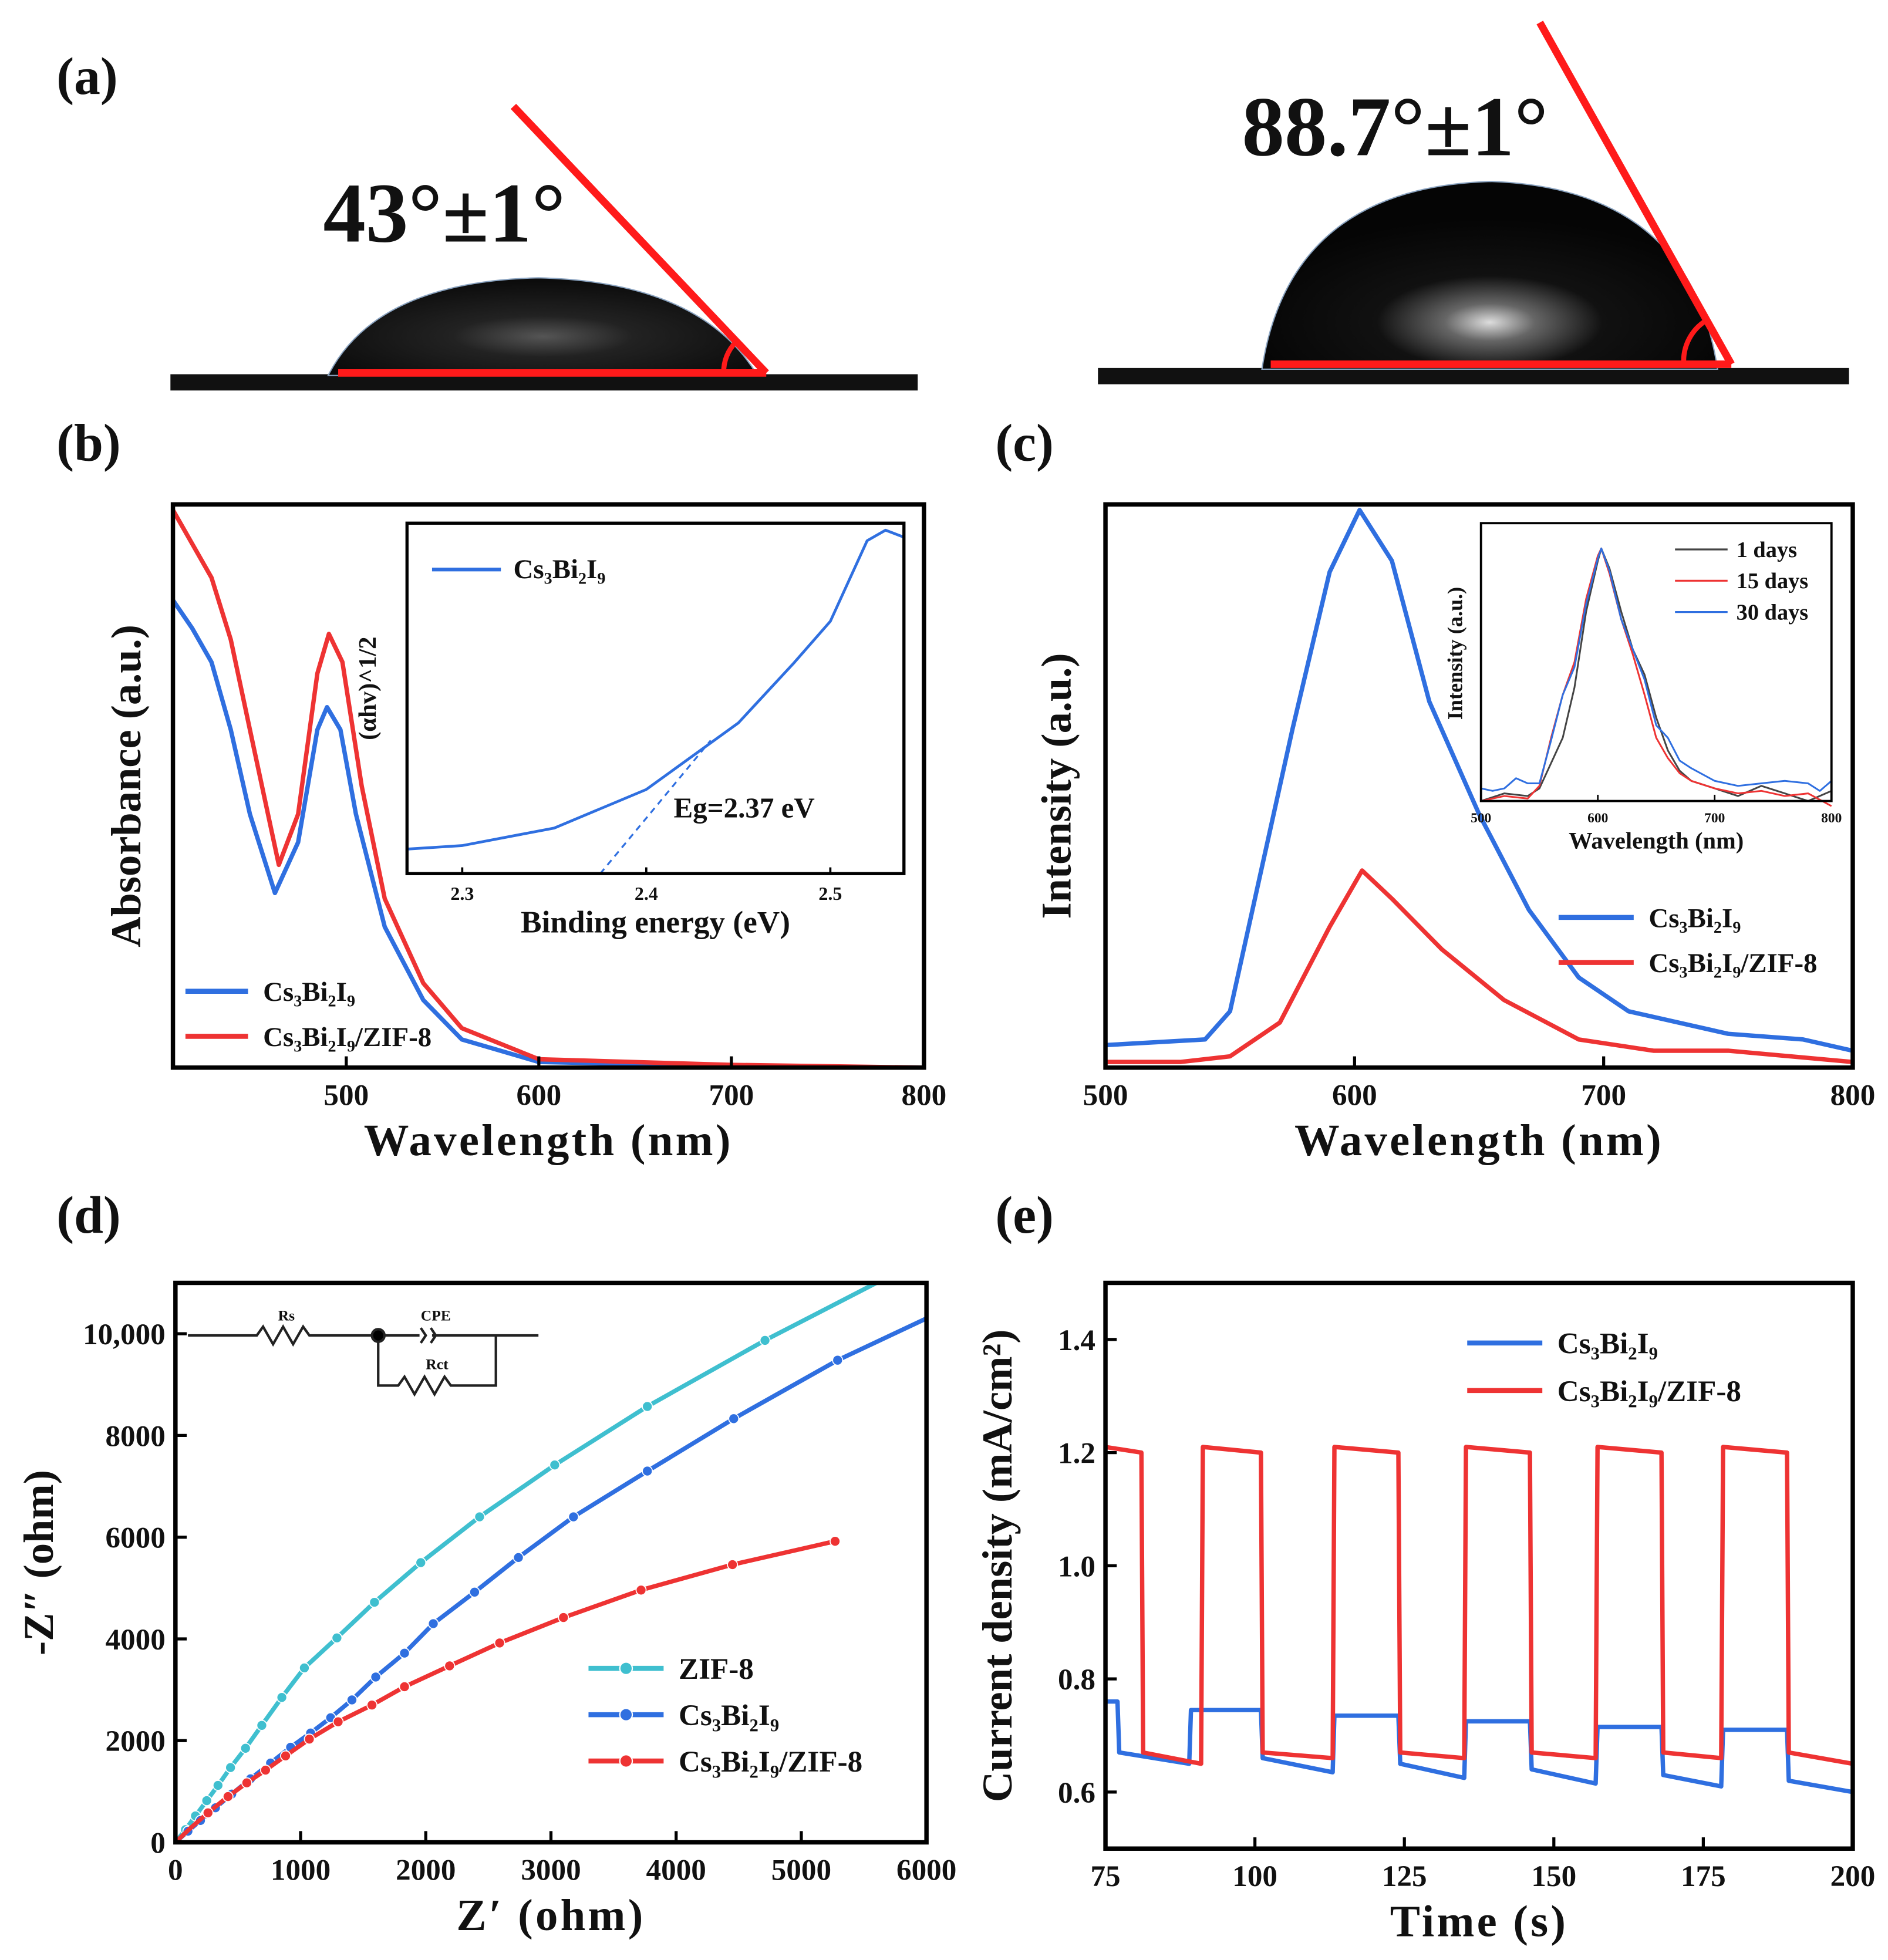  Describe the element at coordinates (1853, 1876) in the screenshot. I see `panel-e-x-tick-label: 200` at that location.